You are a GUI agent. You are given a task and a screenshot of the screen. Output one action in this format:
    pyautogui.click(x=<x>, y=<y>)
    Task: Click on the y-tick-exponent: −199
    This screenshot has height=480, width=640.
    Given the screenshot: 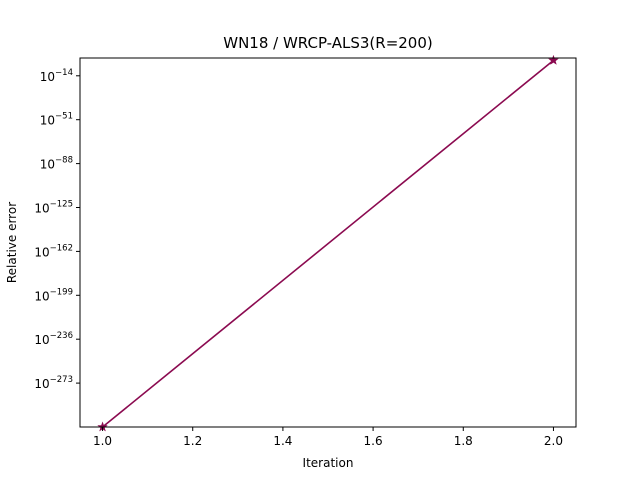 What is the action you would take?
    pyautogui.click(x=61, y=292)
    